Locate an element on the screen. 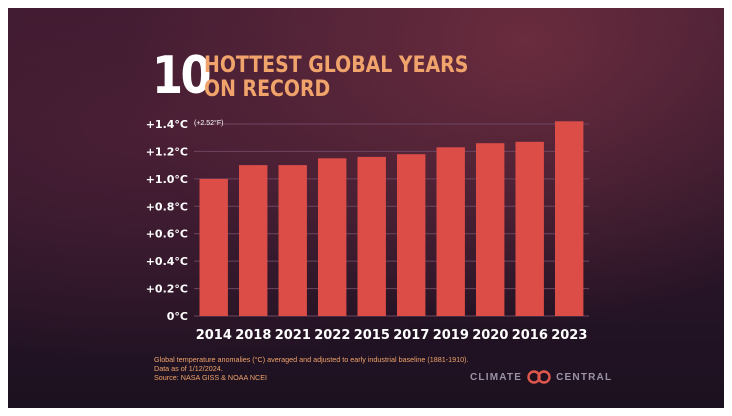  title-line-2: ON RECORD is located at coordinates (267, 89).